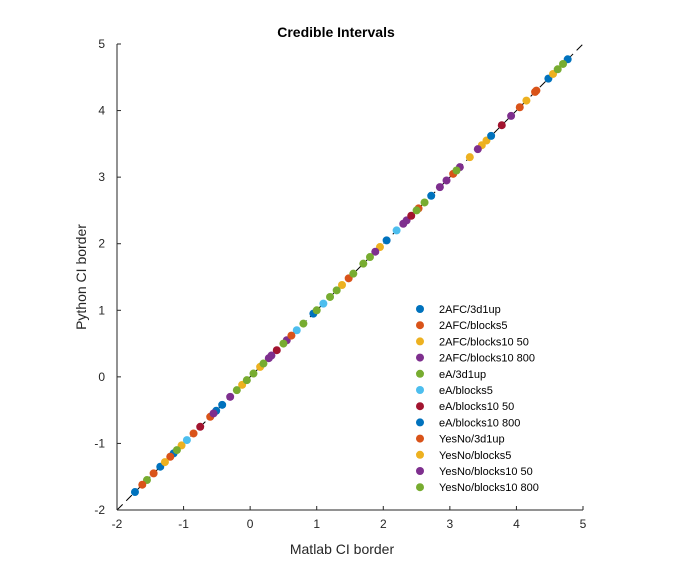  Describe the element at coordinates (101, 377) in the screenshot. I see `y-tick-label: 0` at that location.